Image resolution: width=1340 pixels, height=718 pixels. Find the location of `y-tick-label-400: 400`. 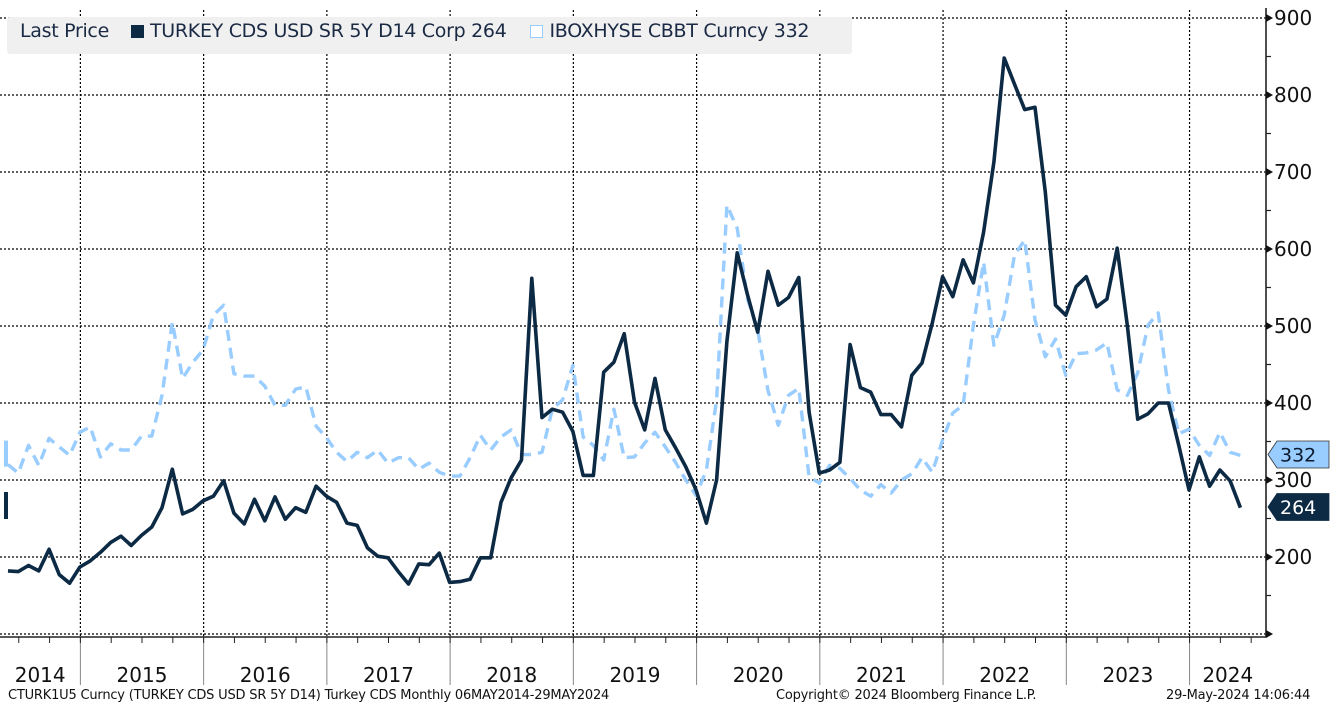

y-tick-label-400: 400 is located at coordinates (1293, 403).